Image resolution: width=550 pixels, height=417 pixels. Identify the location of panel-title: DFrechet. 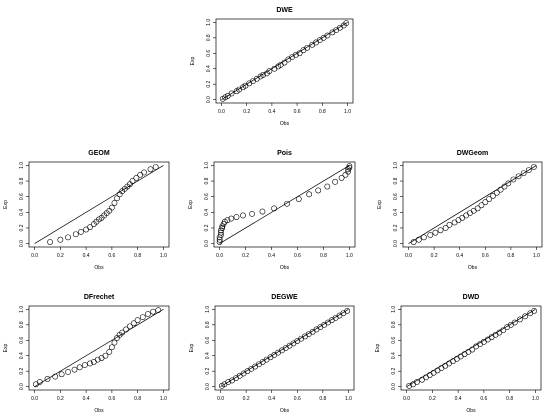
(99, 297).